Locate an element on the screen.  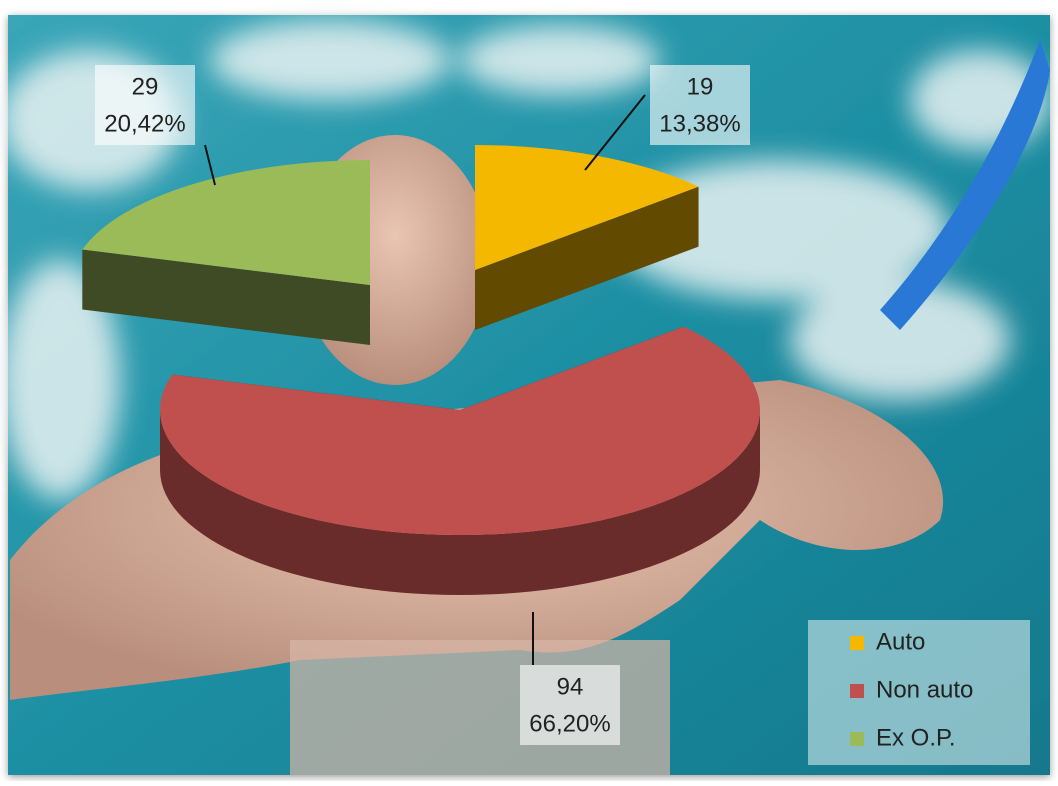
data-label-value: 29 is located at coordinates (145, 86).